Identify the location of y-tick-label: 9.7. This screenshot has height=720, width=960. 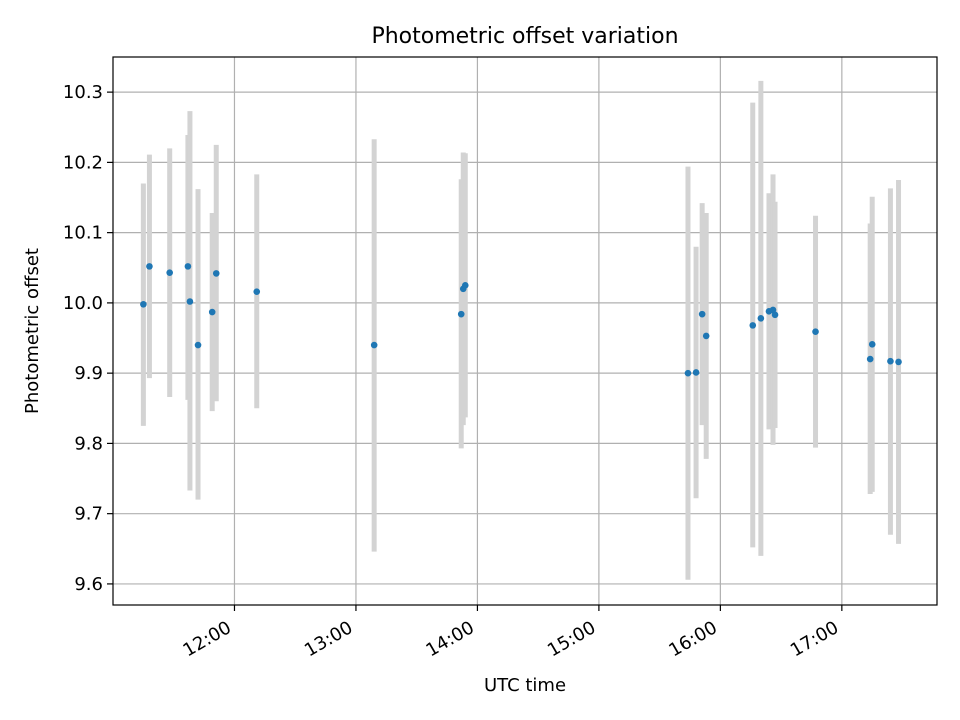
(88, 514).